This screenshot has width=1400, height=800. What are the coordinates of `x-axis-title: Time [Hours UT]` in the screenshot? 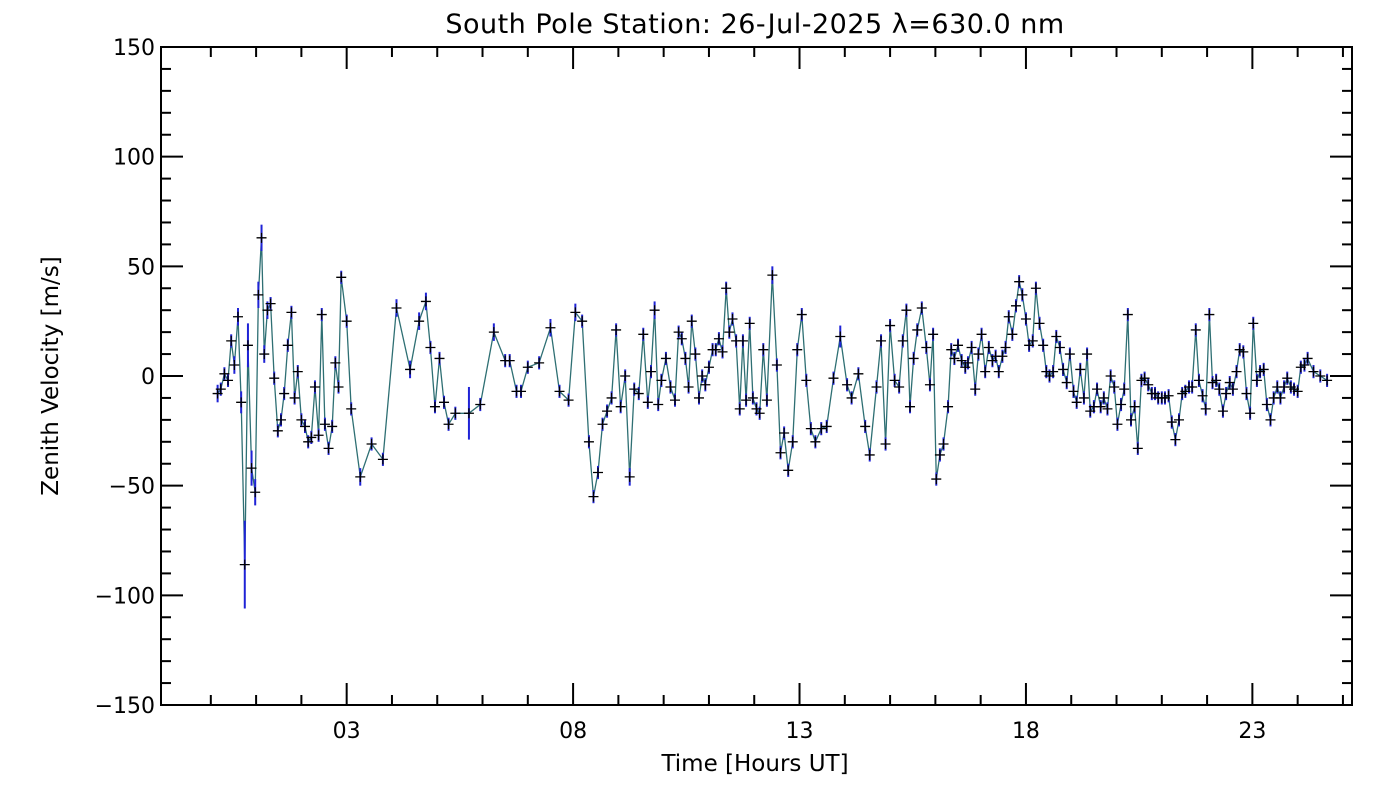 It's located at (754, 764).